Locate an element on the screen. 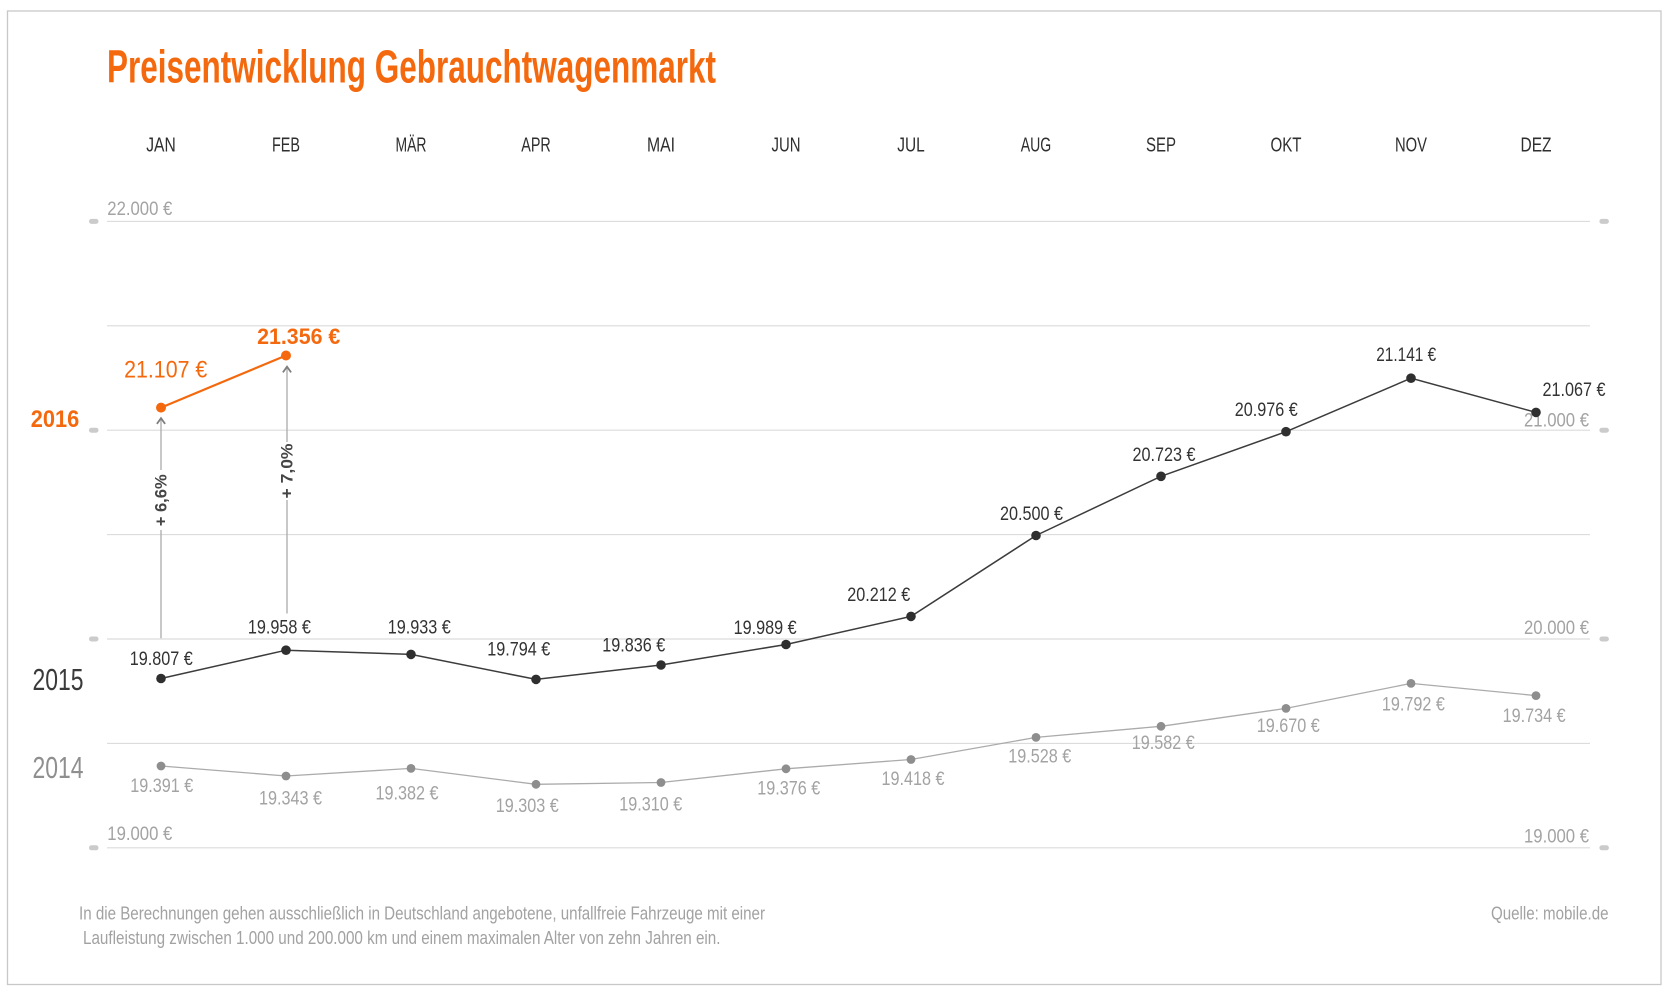 Image resolution: width=1672 pixels, height=996 pixels. svg-text: 19.989 € is located at coordinates (765, 628).